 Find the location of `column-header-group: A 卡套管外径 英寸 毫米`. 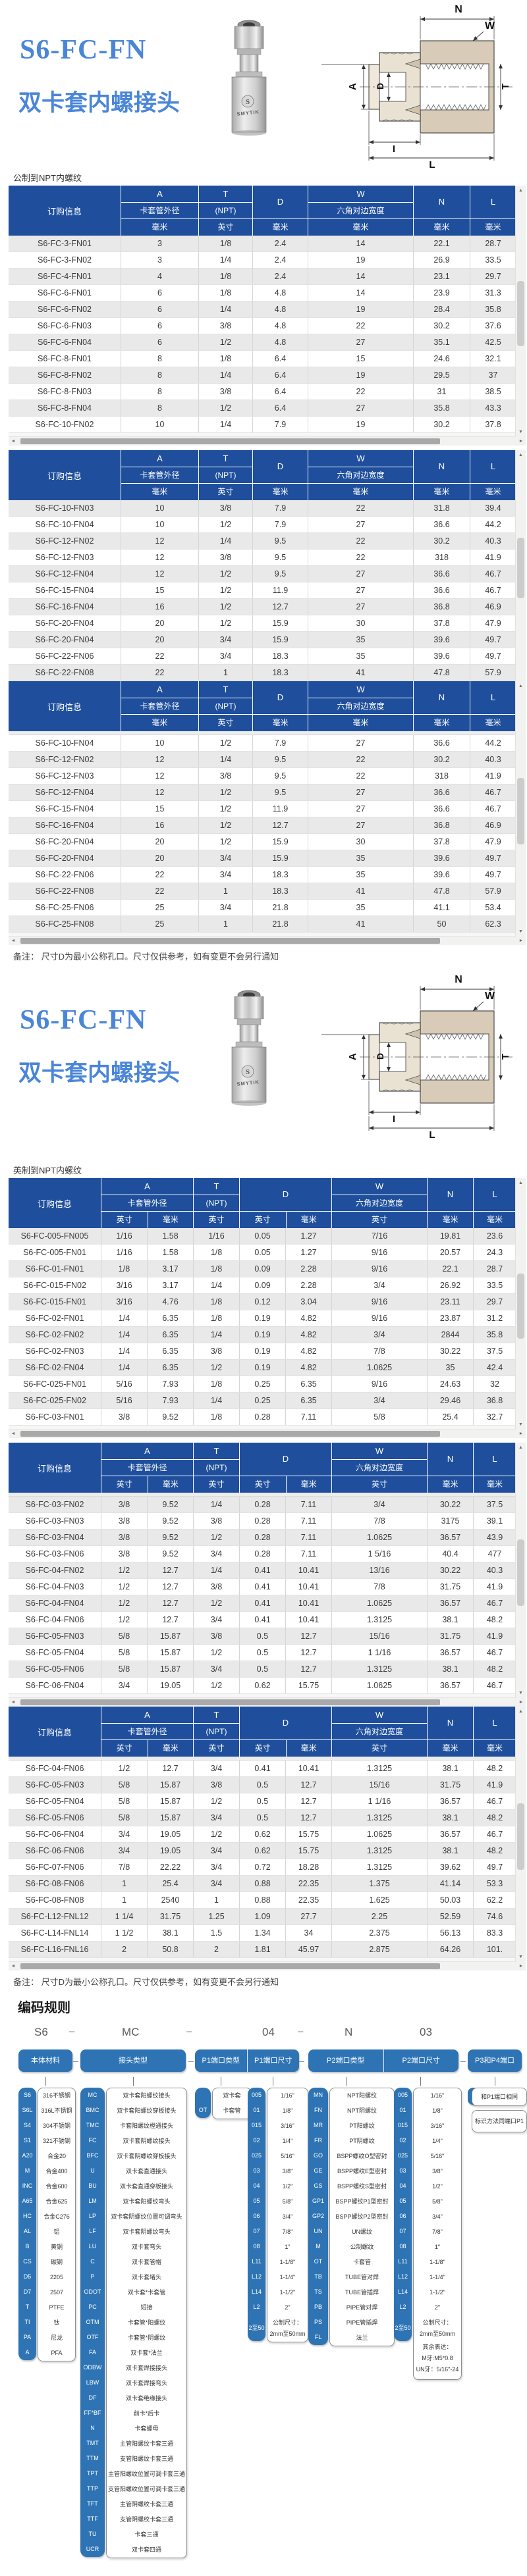

column-header-group: A 卡套管外径 英寸 毫米 is located at coordinates (147, 1732).